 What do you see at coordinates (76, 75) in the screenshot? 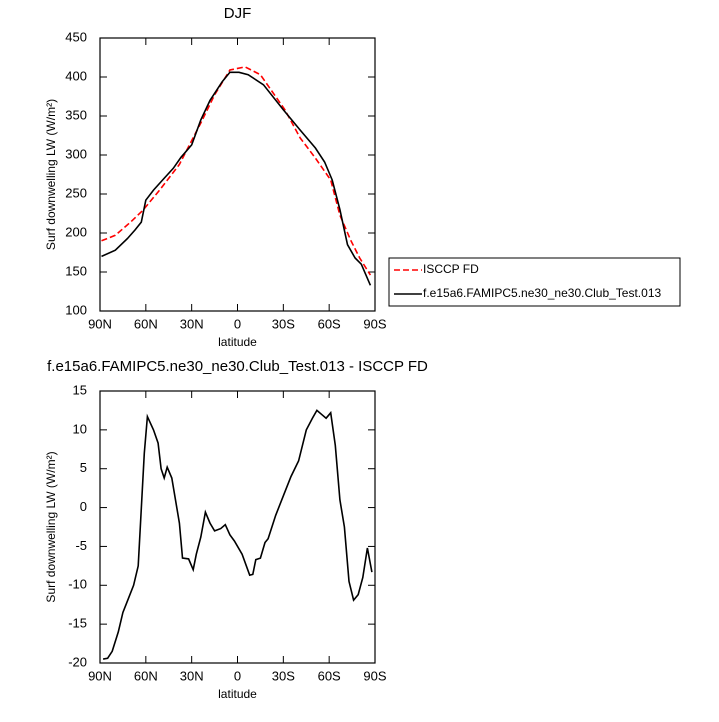
I see `y-tick-label: 400` at bounding box center [76, 75].